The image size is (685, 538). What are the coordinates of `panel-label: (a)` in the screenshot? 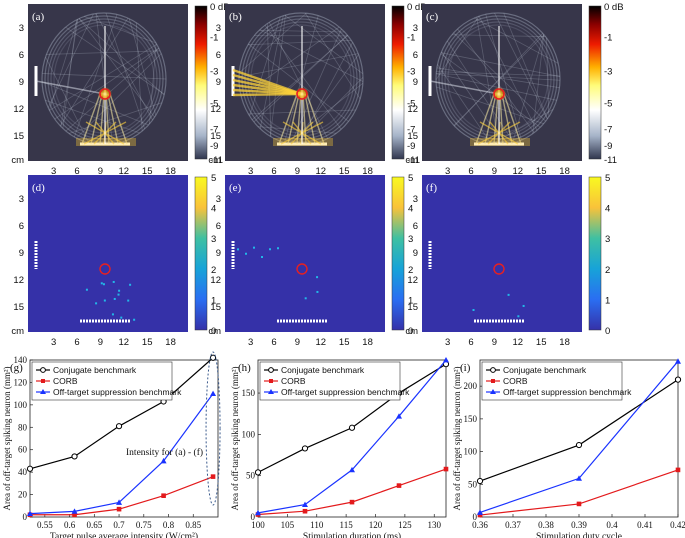 It's located at (38, 17).